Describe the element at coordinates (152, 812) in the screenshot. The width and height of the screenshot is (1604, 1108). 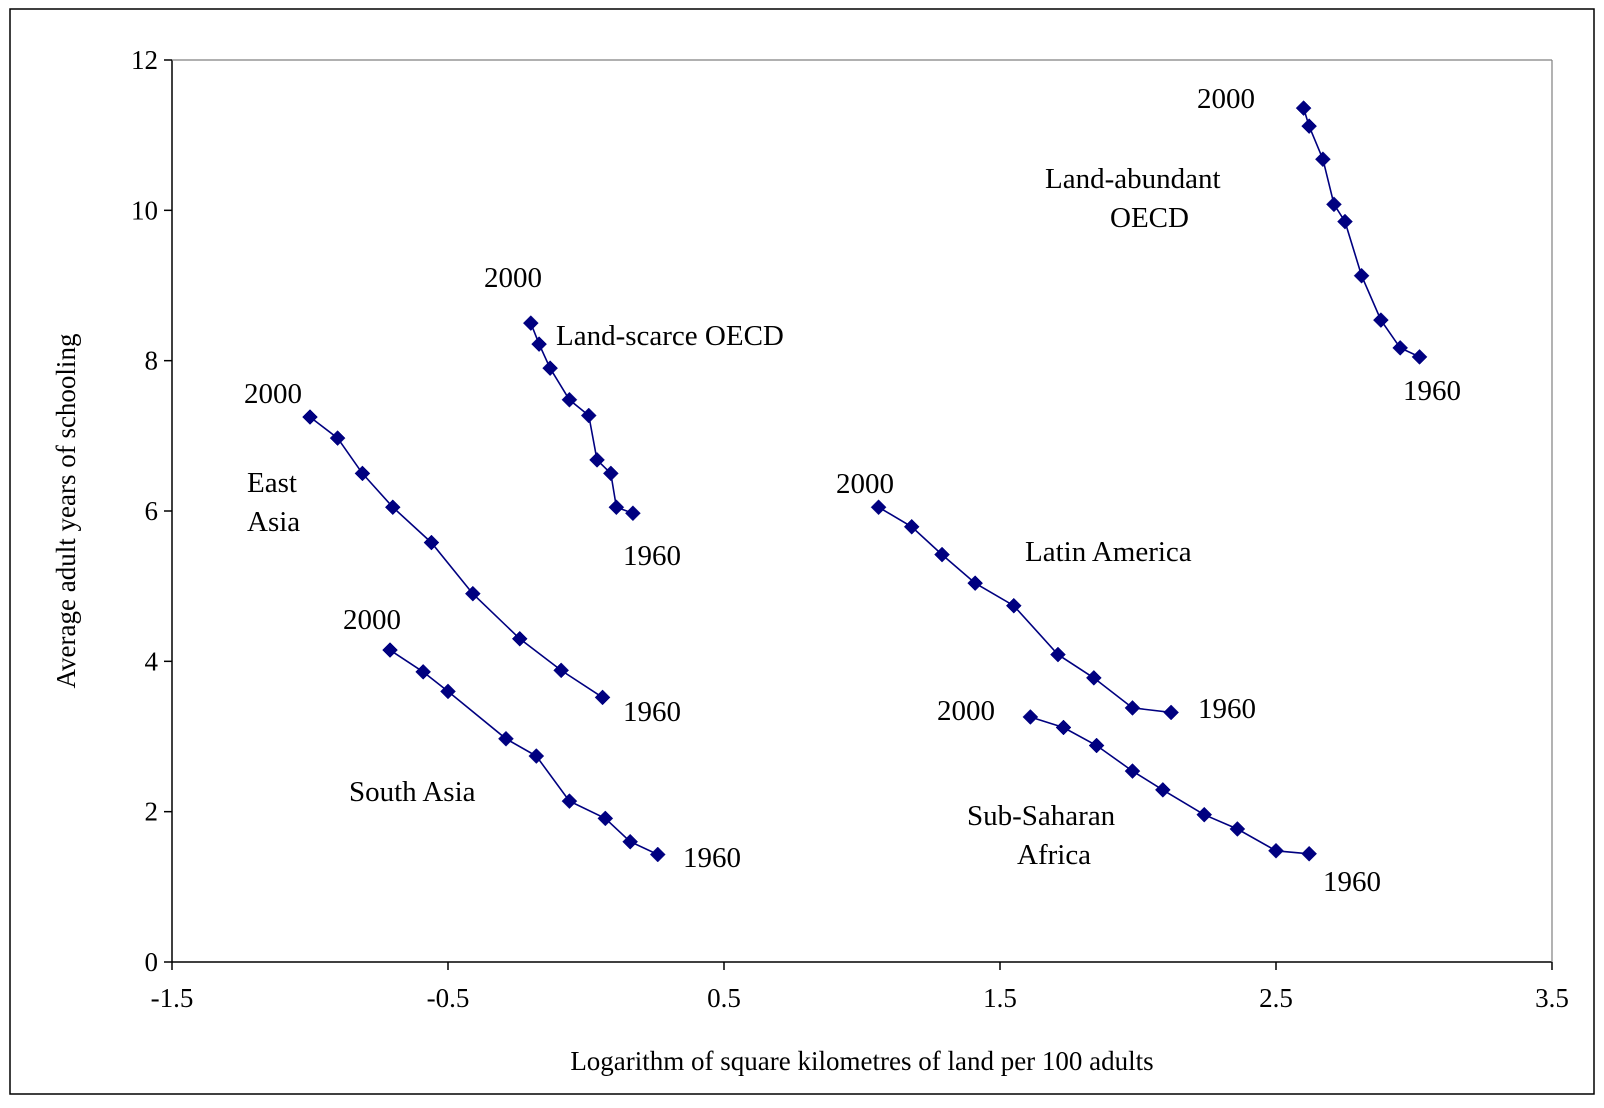
I see `y-tick-label: 2` at that location.